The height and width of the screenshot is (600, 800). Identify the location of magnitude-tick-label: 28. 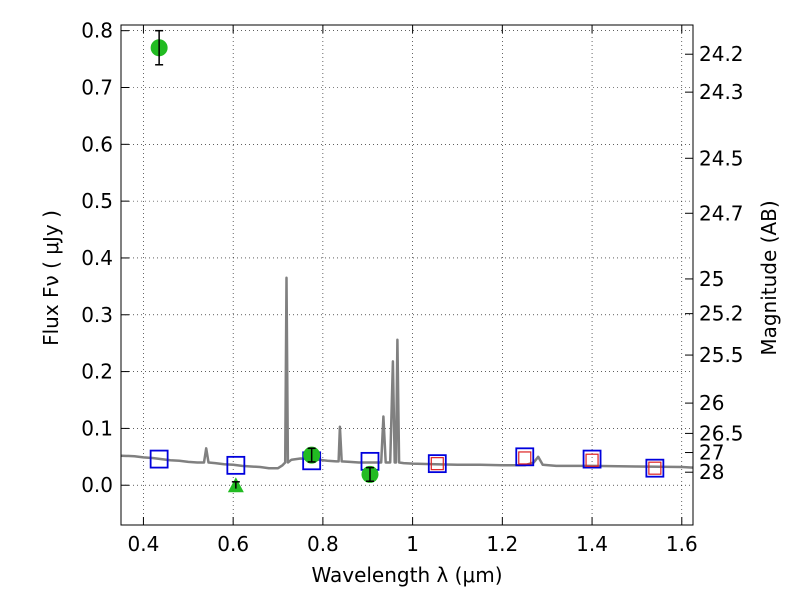
(711, 472).